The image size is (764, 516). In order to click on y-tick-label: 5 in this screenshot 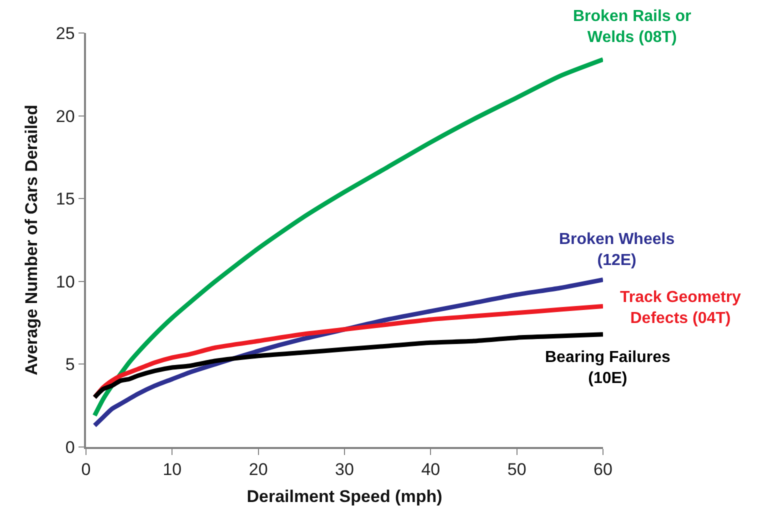, I will do `click(70, 364)`.